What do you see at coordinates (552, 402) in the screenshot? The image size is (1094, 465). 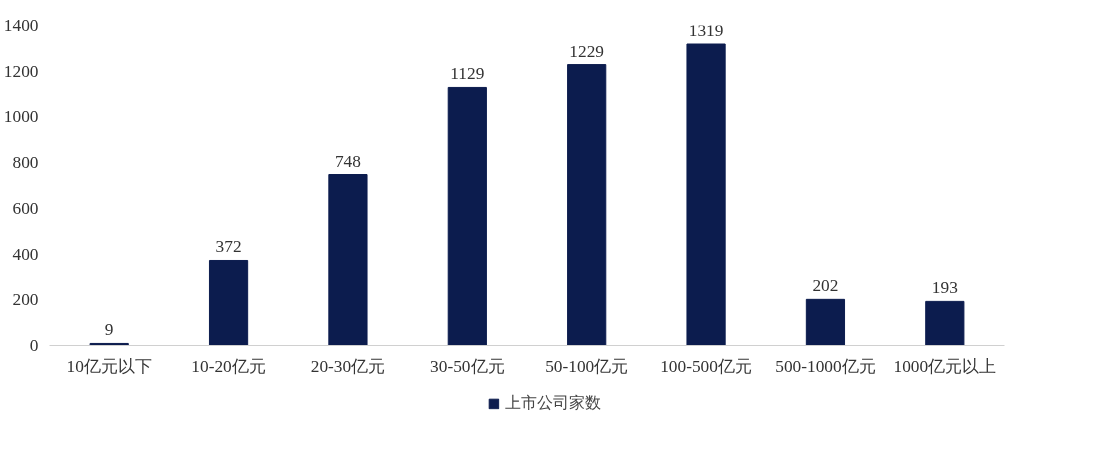 I see `legend-label: 上市公司家数` at bounding box center [552, 402].